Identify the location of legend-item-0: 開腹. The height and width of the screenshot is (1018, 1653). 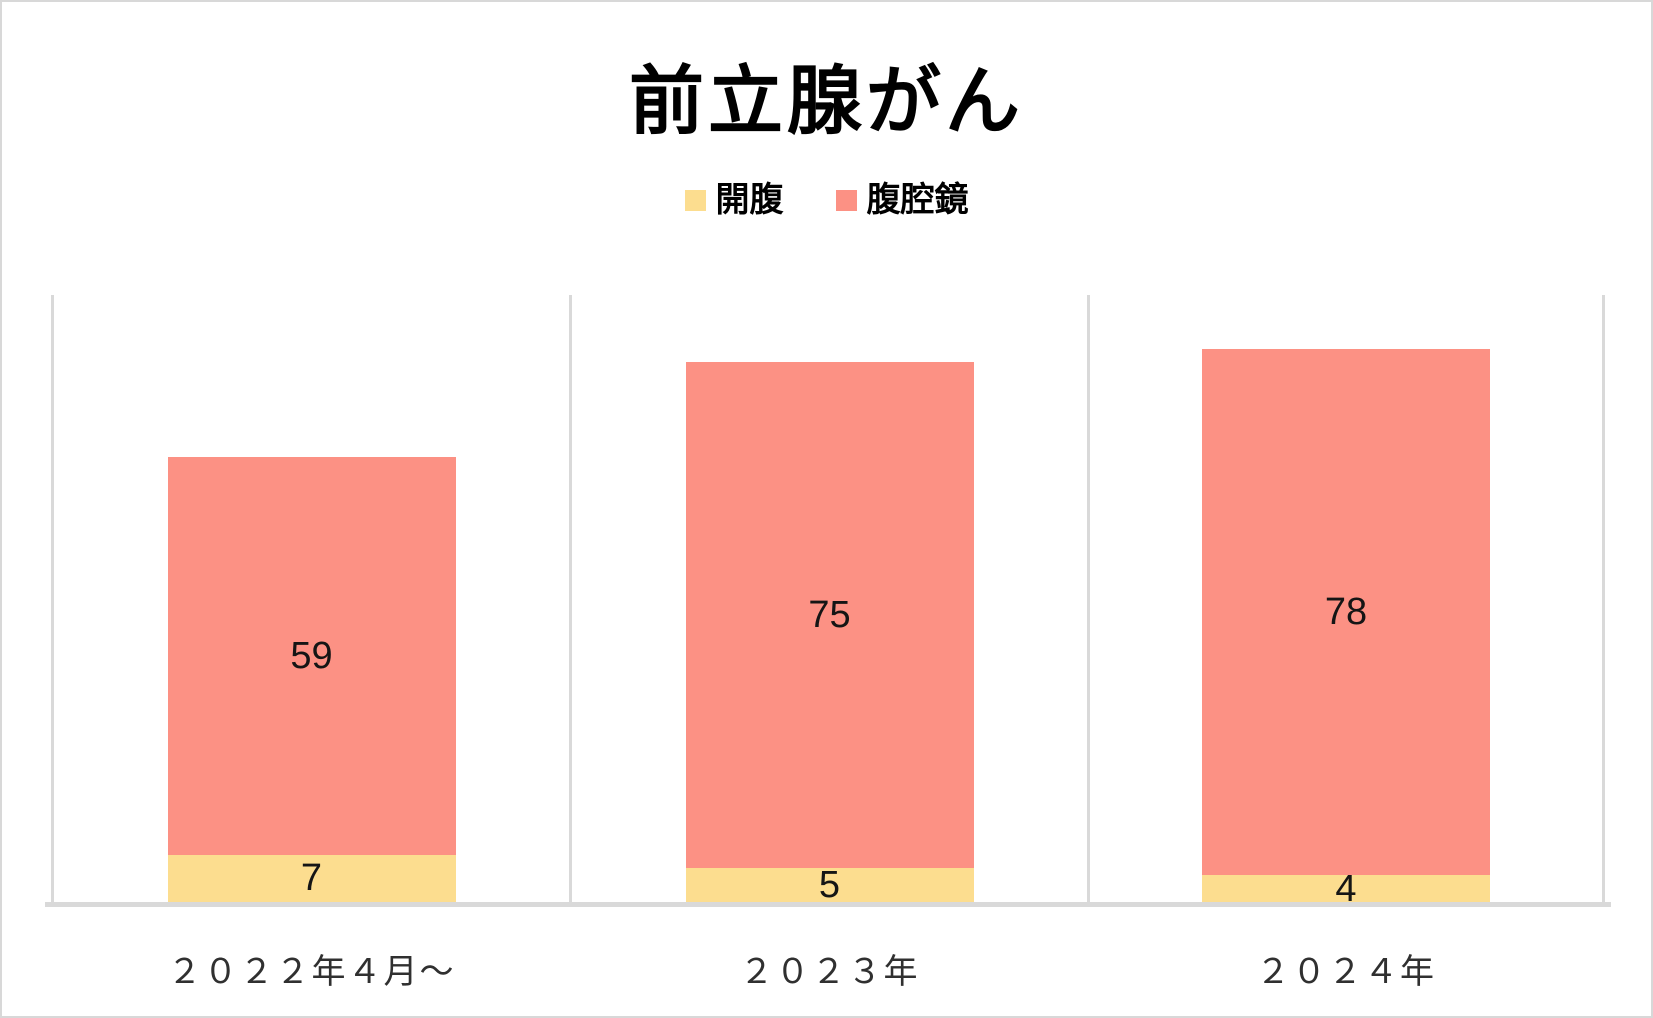
(734, 200).